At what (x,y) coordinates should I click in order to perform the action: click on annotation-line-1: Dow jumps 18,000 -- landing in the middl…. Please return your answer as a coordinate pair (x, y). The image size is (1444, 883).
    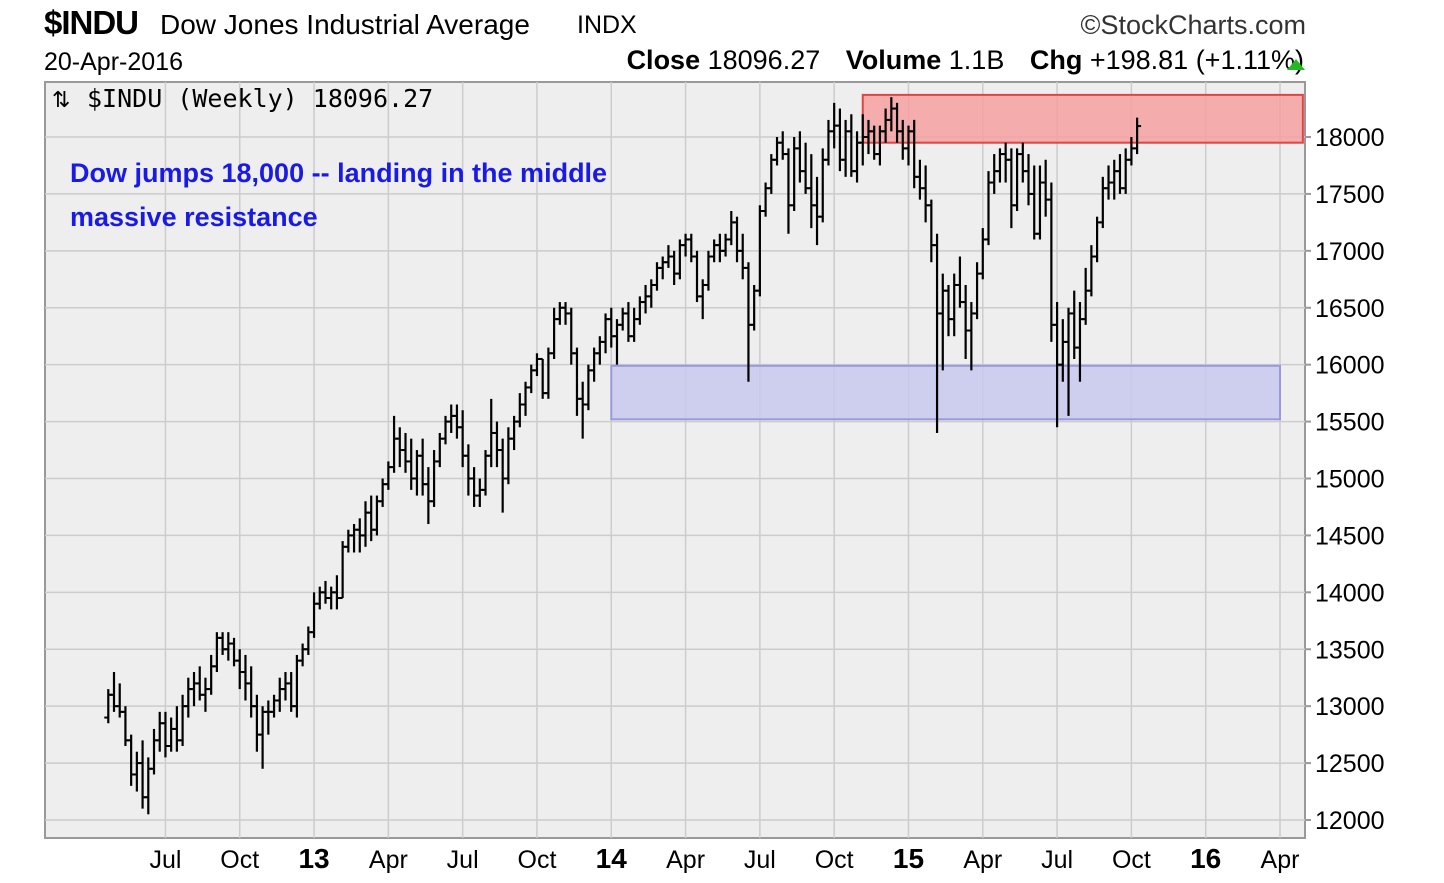
    Looking at the image, I should click on (338, 173).